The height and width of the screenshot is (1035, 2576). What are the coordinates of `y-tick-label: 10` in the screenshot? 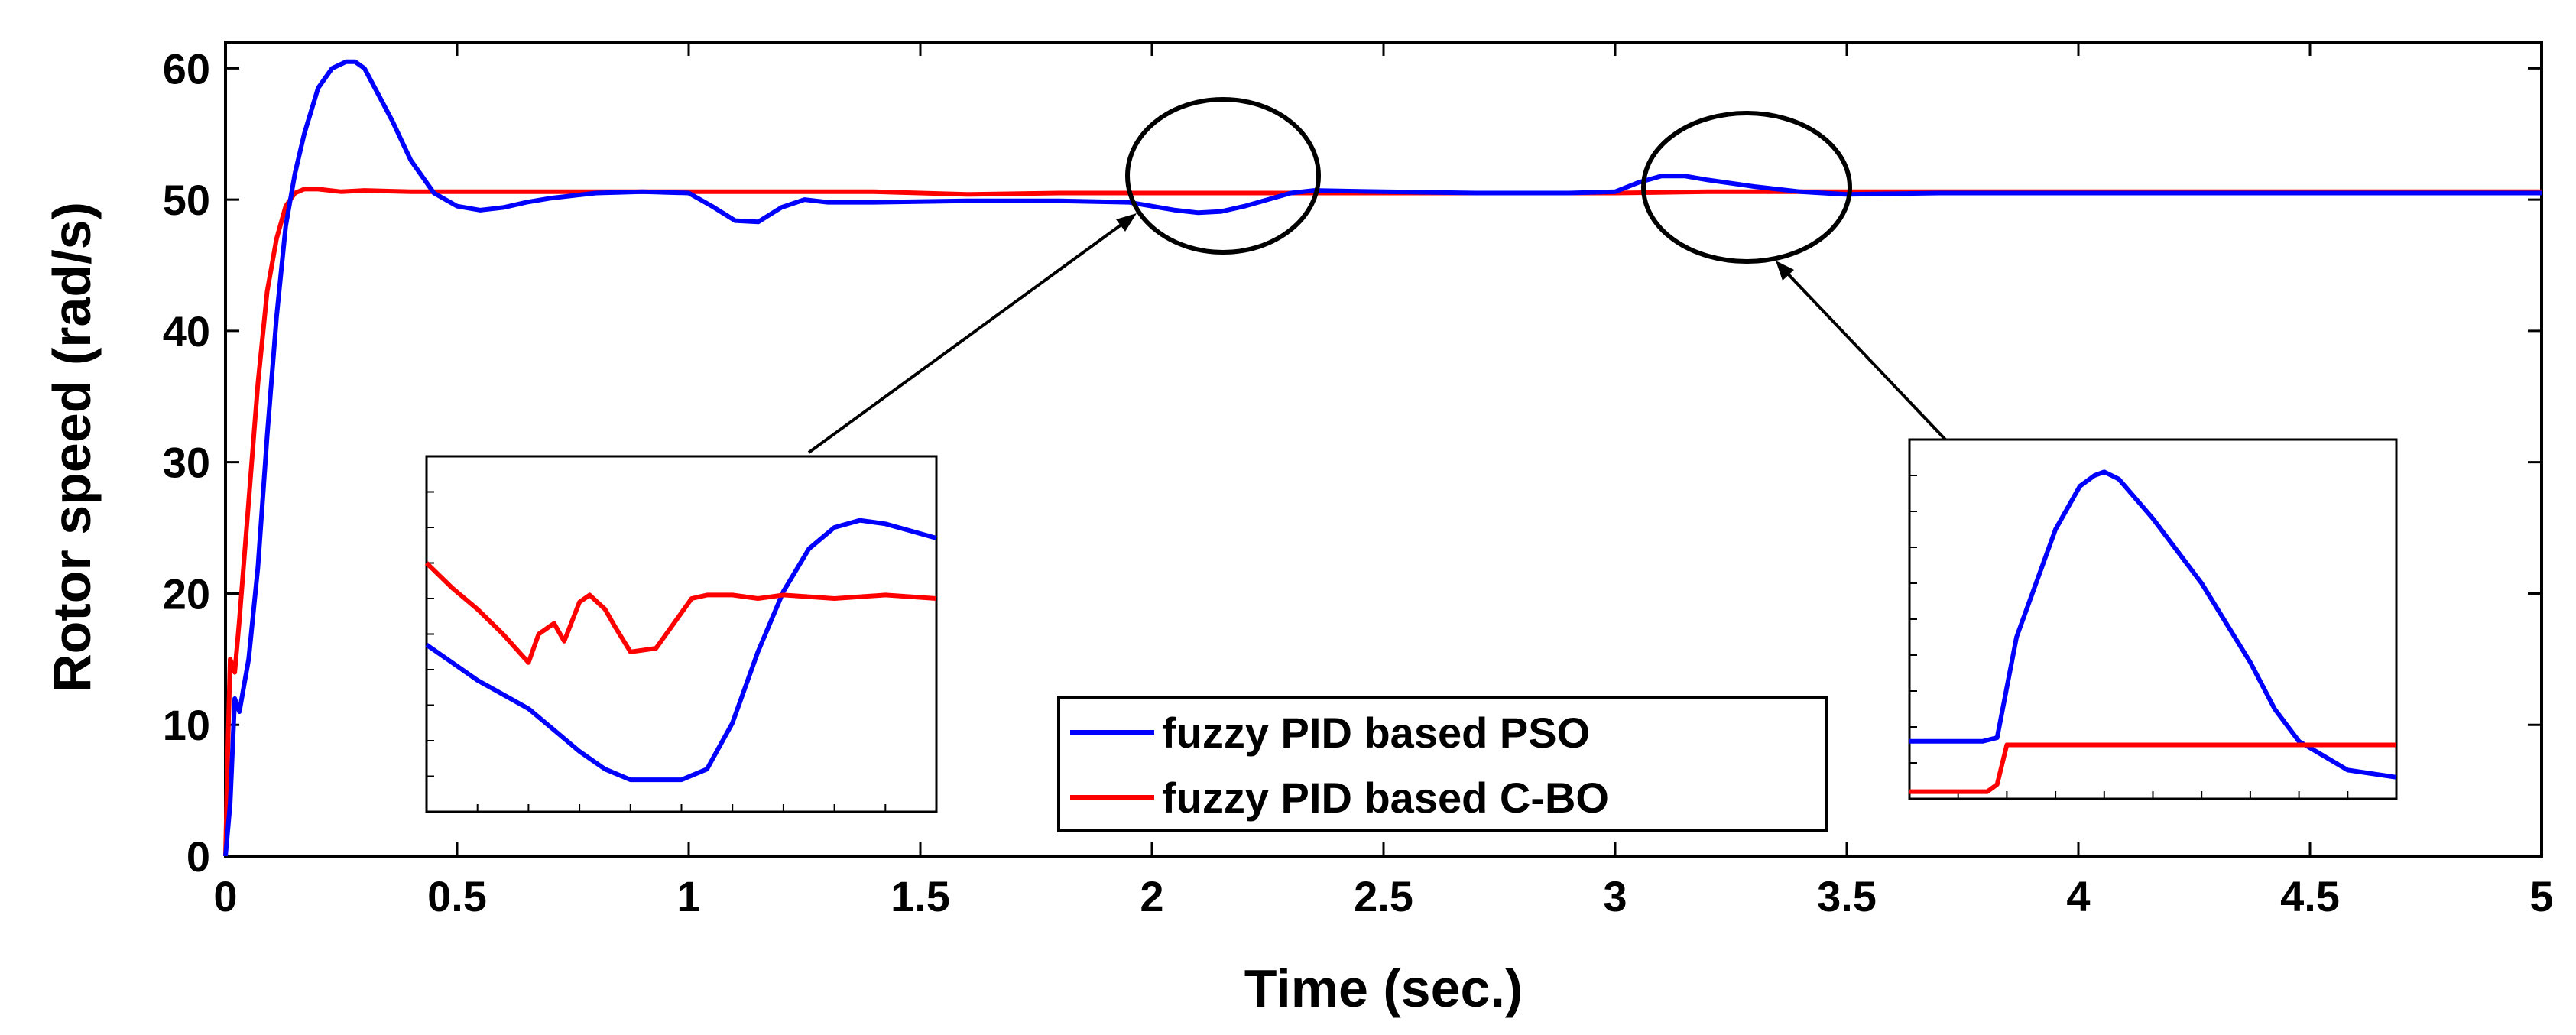 It's located at (186, 725).